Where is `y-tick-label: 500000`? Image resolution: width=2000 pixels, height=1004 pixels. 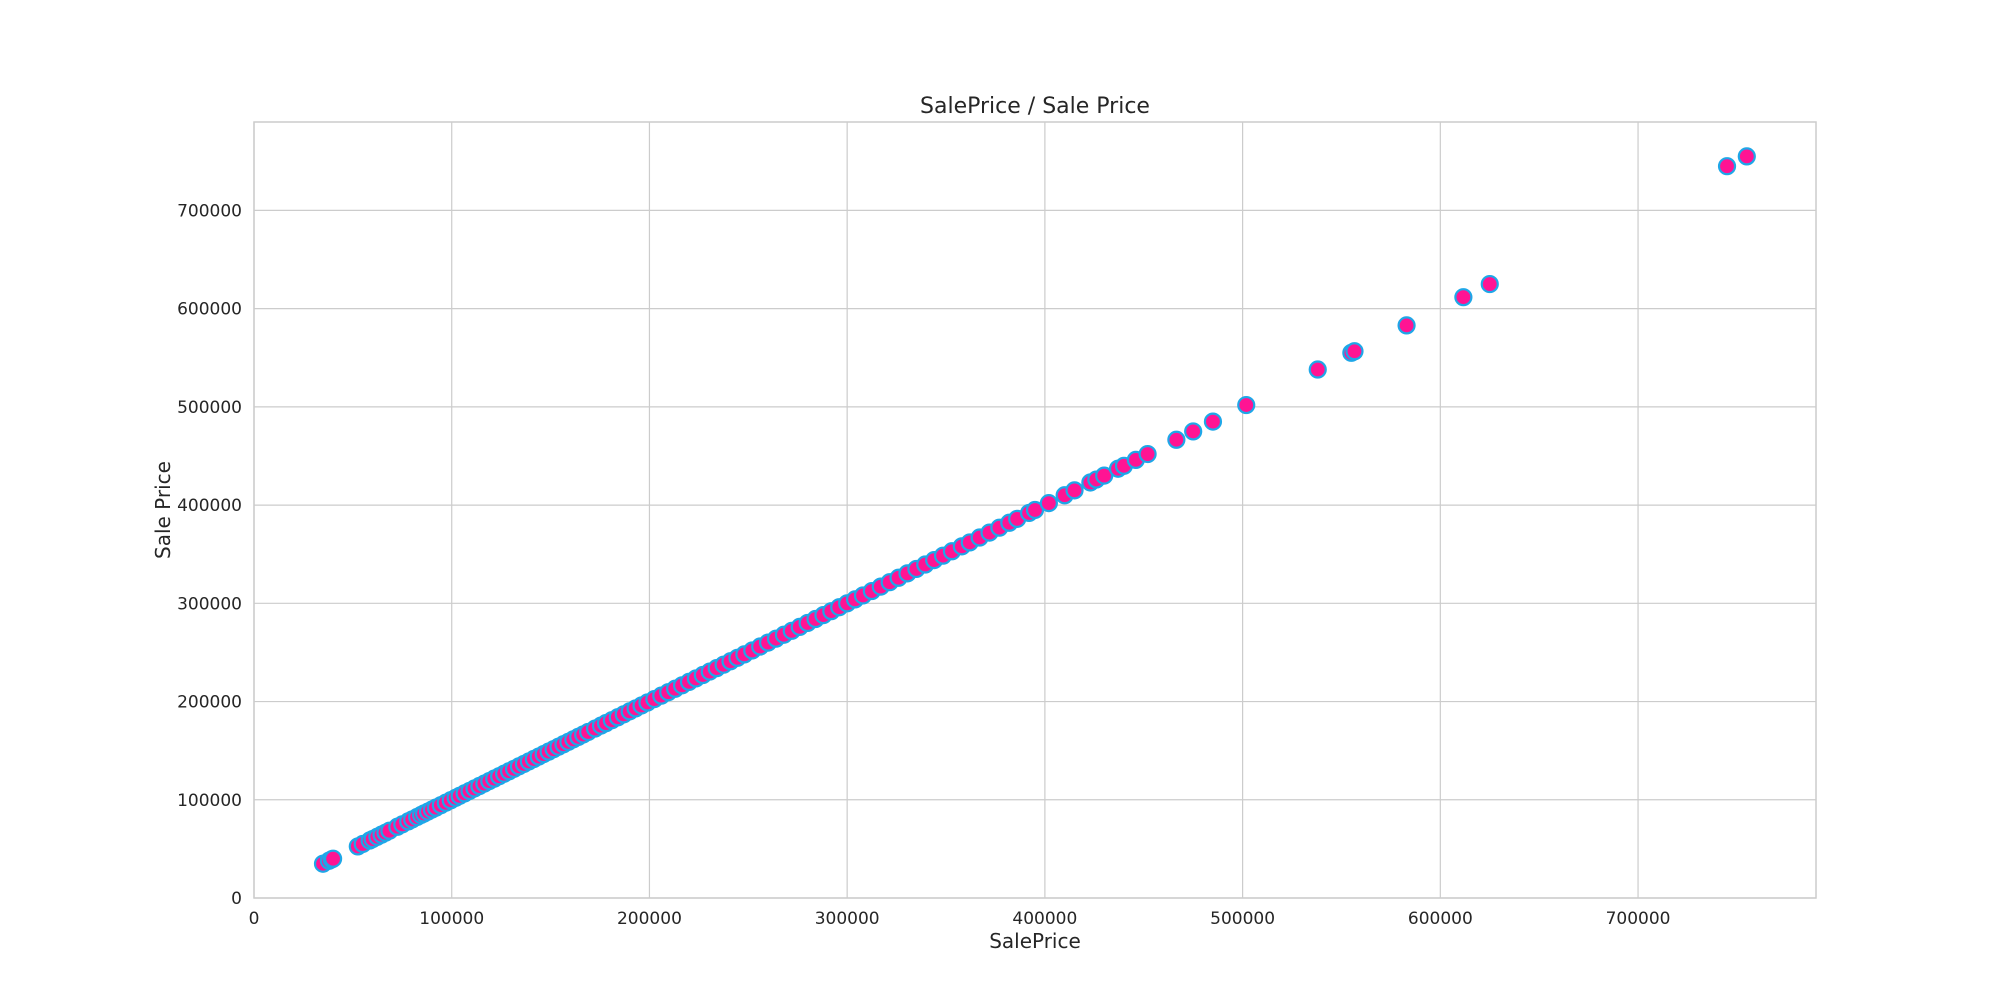 y-tick-label: 500000 is located at coordinates (209, 408).